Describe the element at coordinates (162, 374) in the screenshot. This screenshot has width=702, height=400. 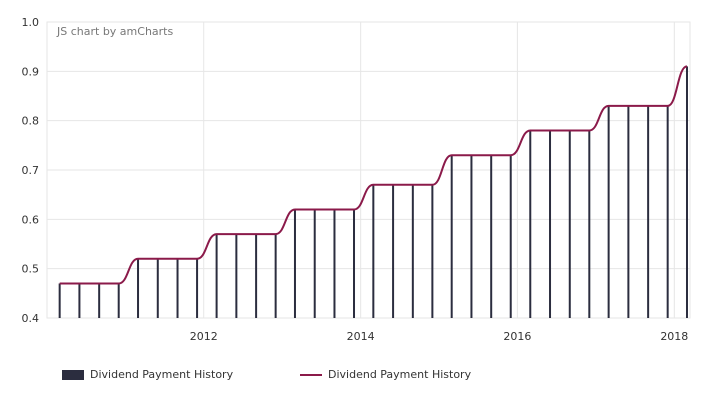
I see `legend-label-bars: Dividend Payment History` at that location.